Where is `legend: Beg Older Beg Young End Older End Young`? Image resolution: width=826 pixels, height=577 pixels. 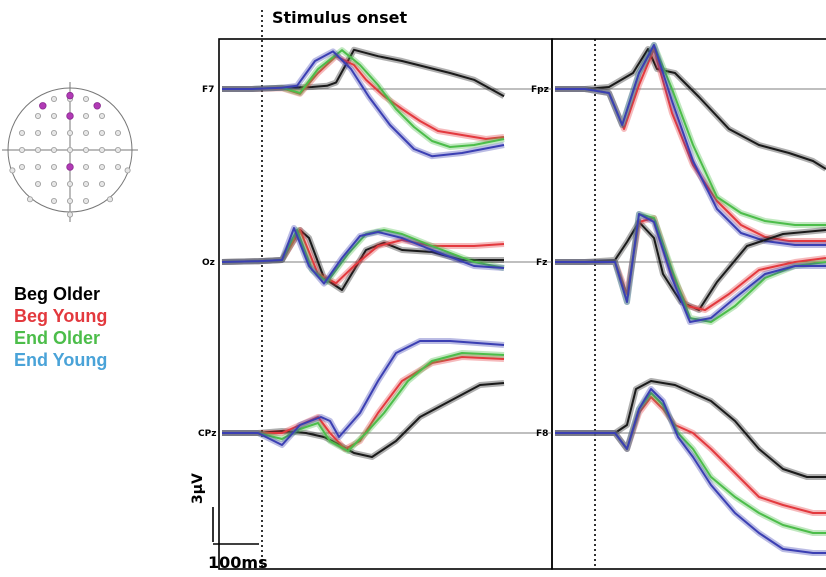 legend: Beg Older Beg Young End Older End Young is located at coordinates (60, 327).